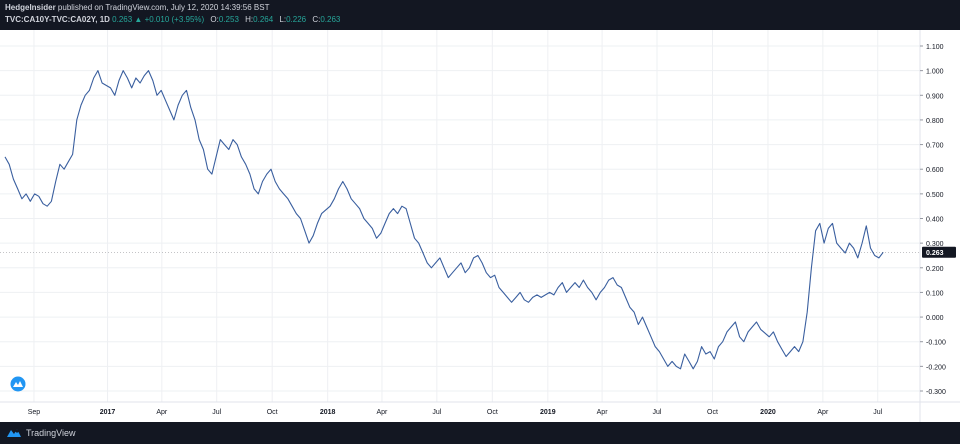  I want to click on y-tick-label: -0.200, so click(936, 367).